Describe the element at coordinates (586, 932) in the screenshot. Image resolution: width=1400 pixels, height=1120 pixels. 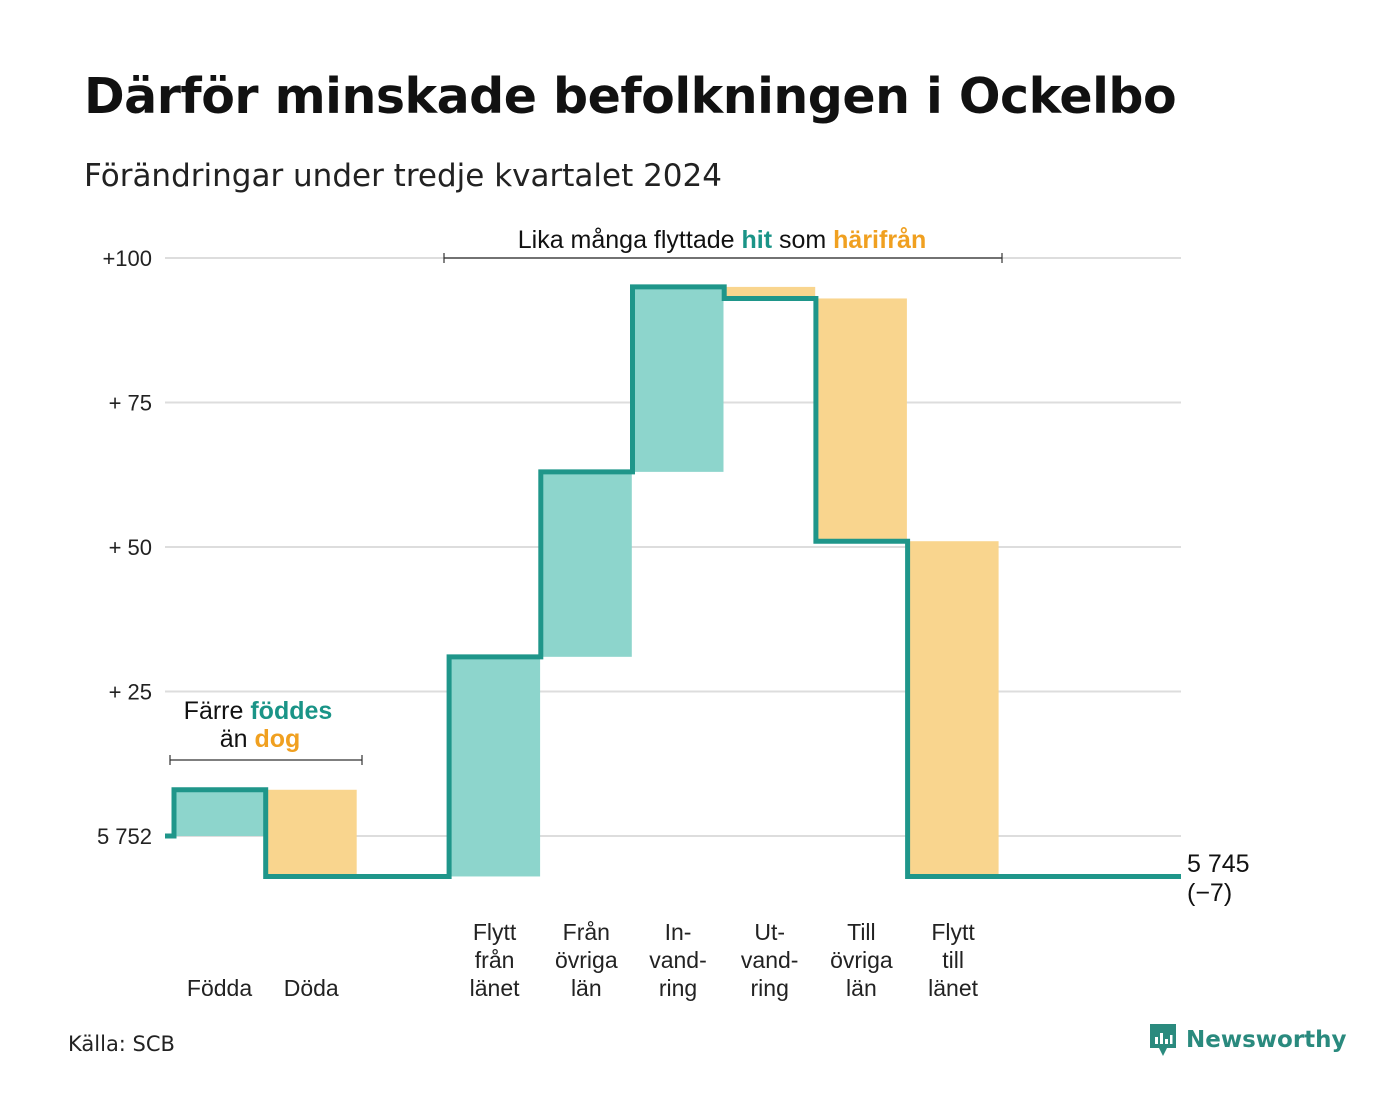
I see `category-label: Från` at that location.